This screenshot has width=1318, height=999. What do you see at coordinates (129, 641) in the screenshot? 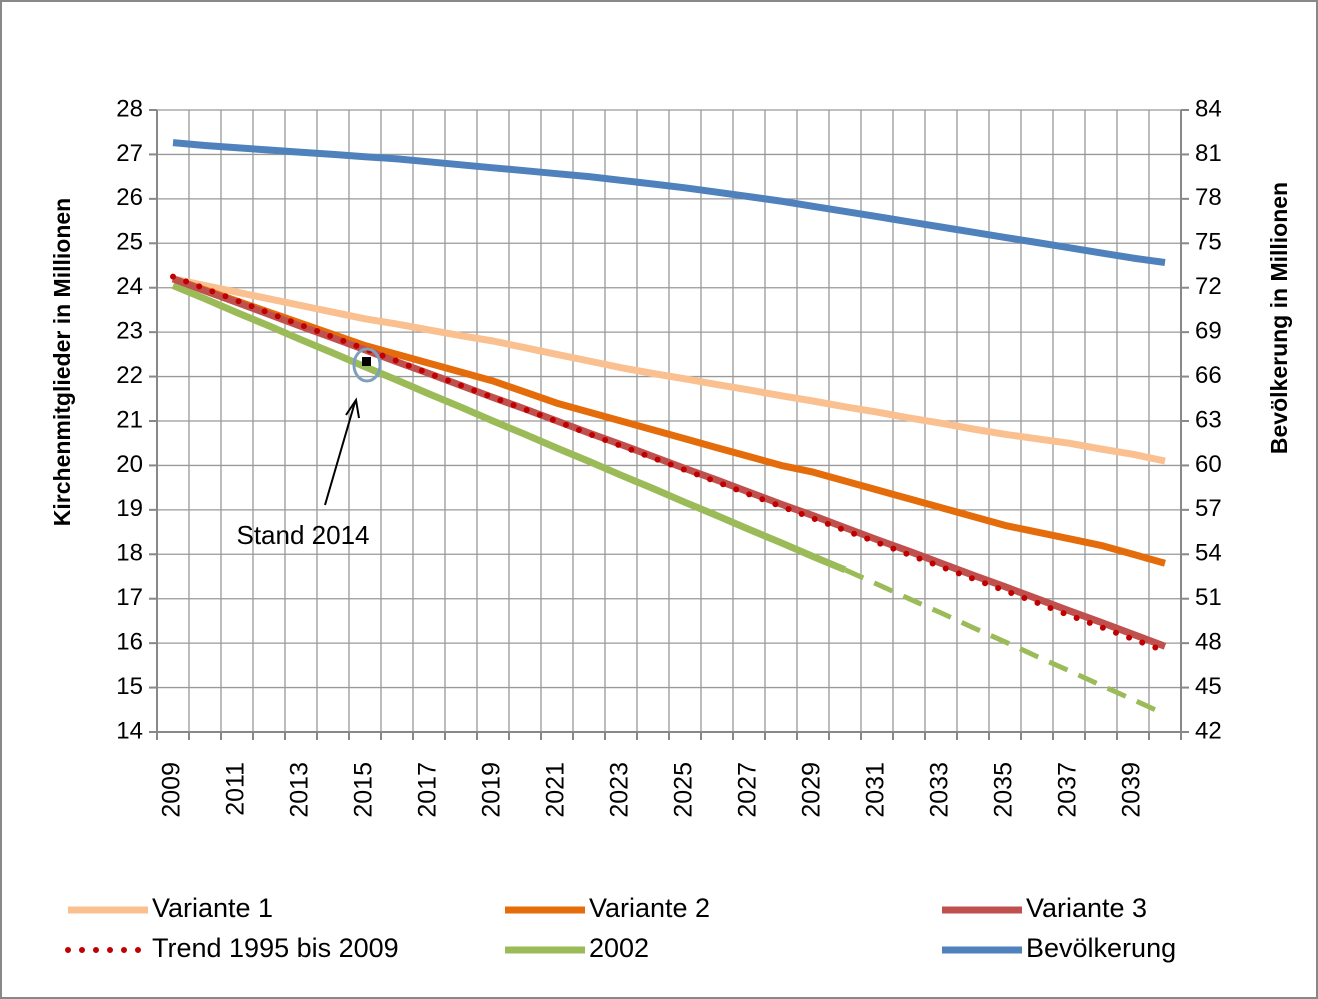
I see `y-tick-label: 16` at bounding box center [129, 641].